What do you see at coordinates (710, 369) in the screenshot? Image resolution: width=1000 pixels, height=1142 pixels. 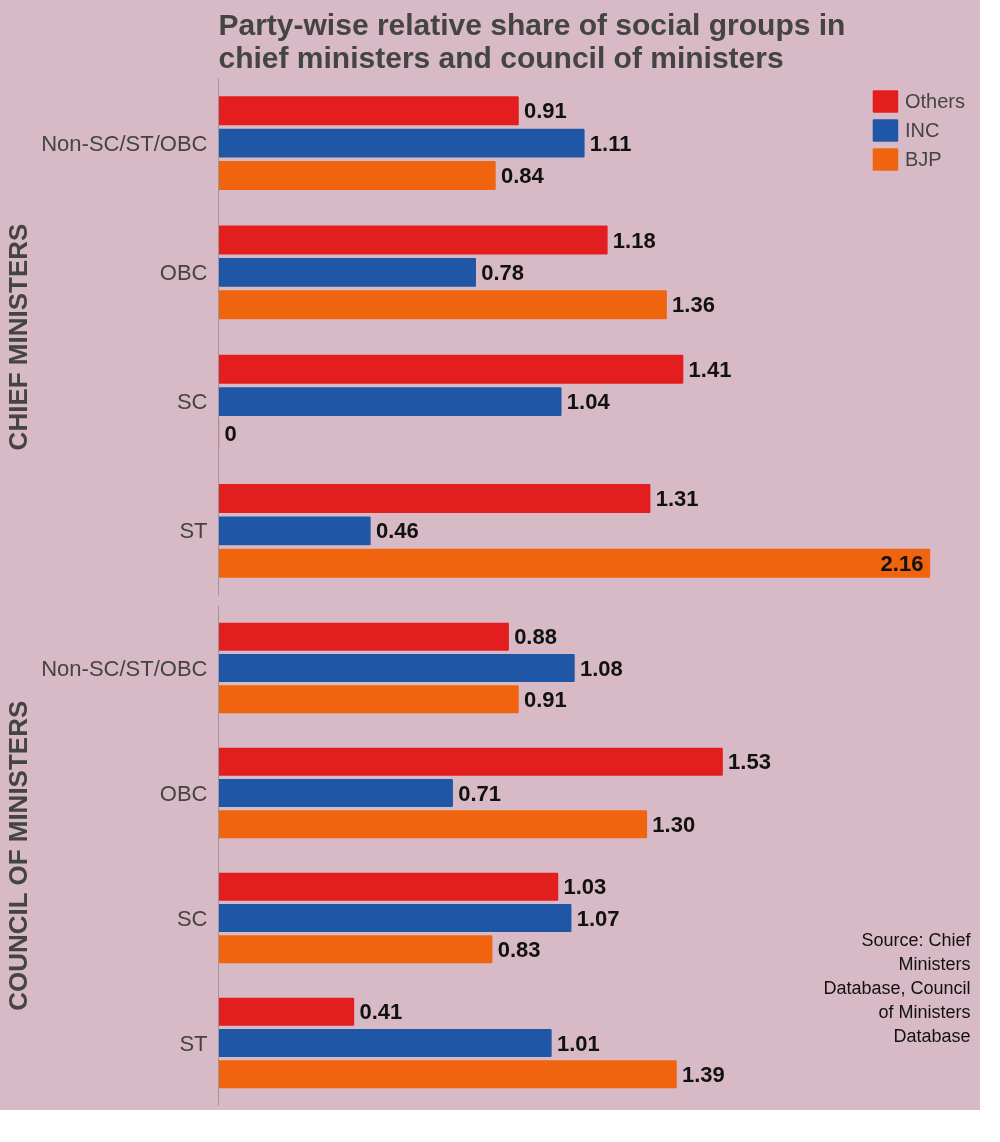 I see `data-label: 1.41` at bounding box center [710, 369].